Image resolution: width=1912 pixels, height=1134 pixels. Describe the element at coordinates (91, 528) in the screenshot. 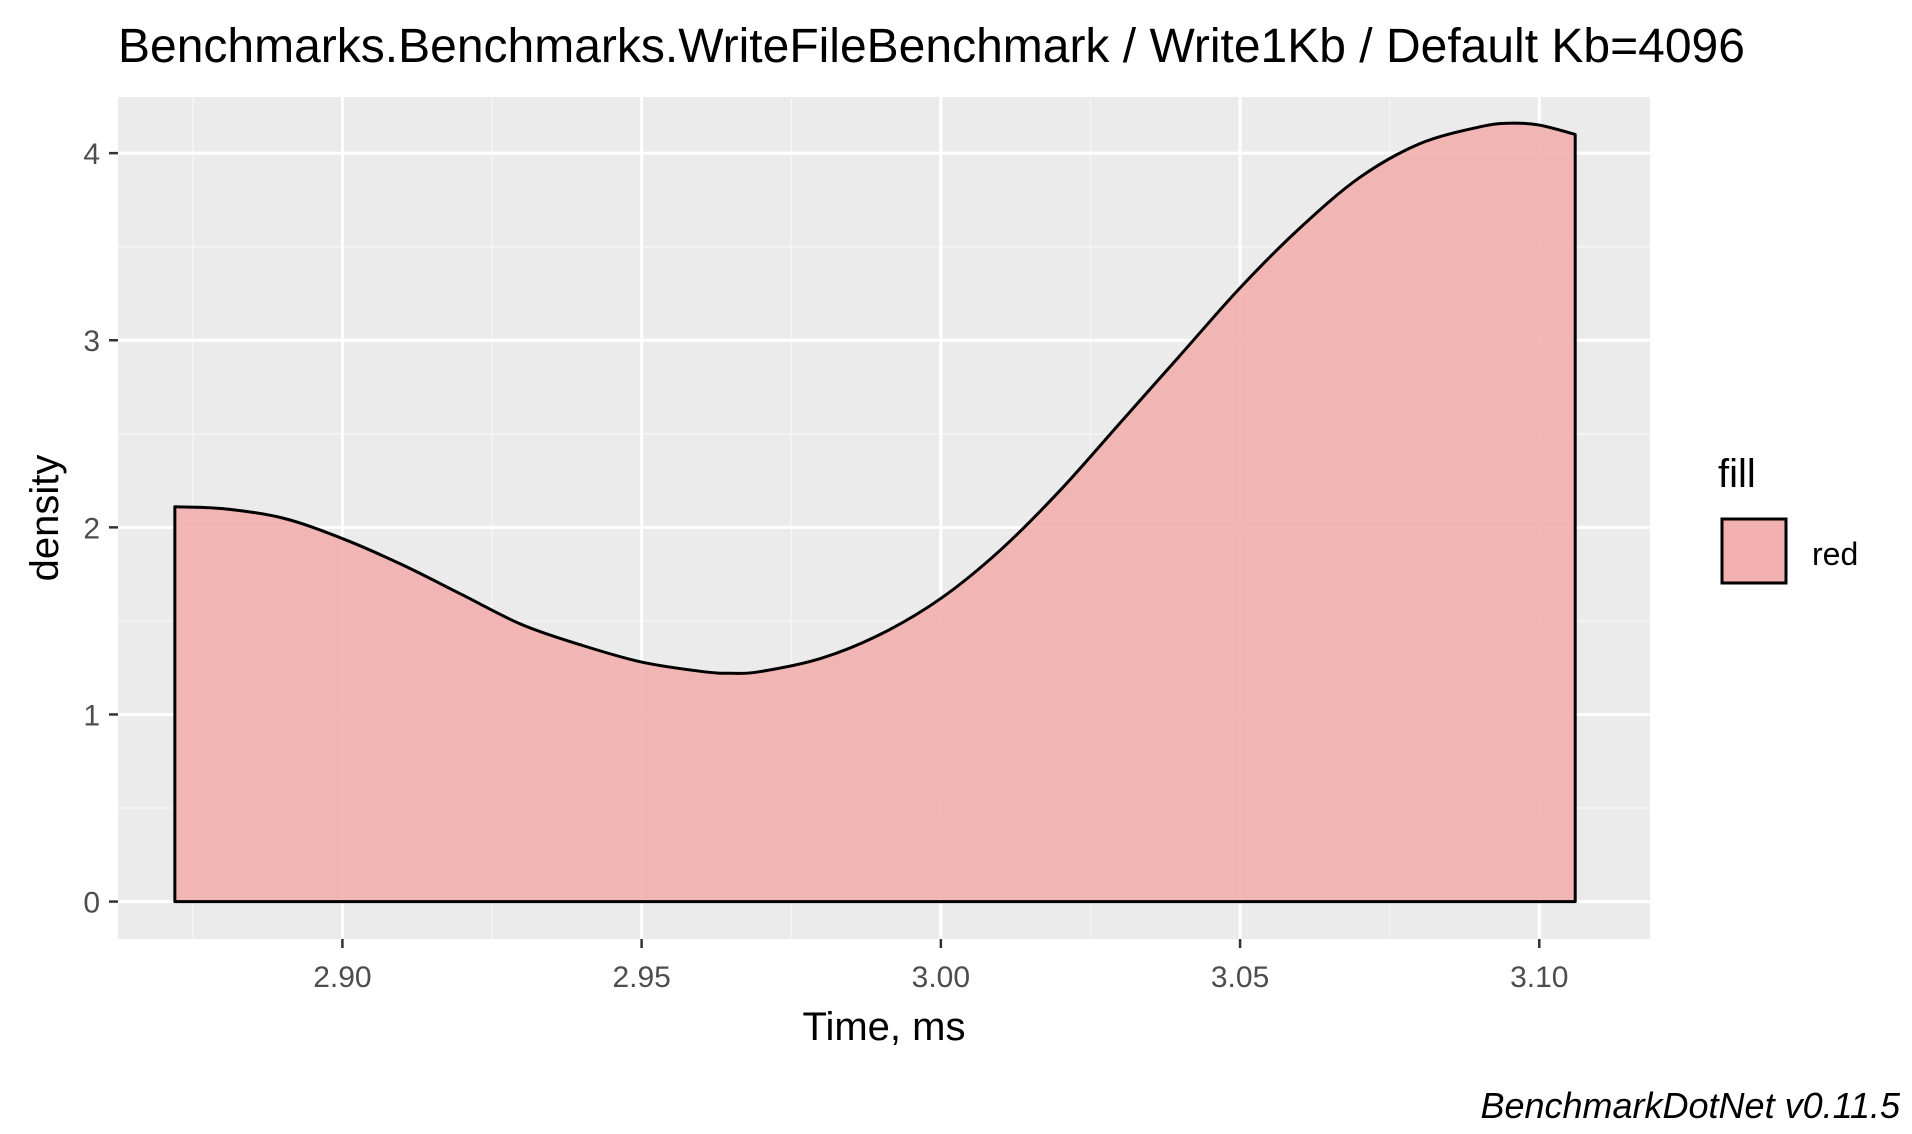

I see `y-tick-label: 2` at that location.